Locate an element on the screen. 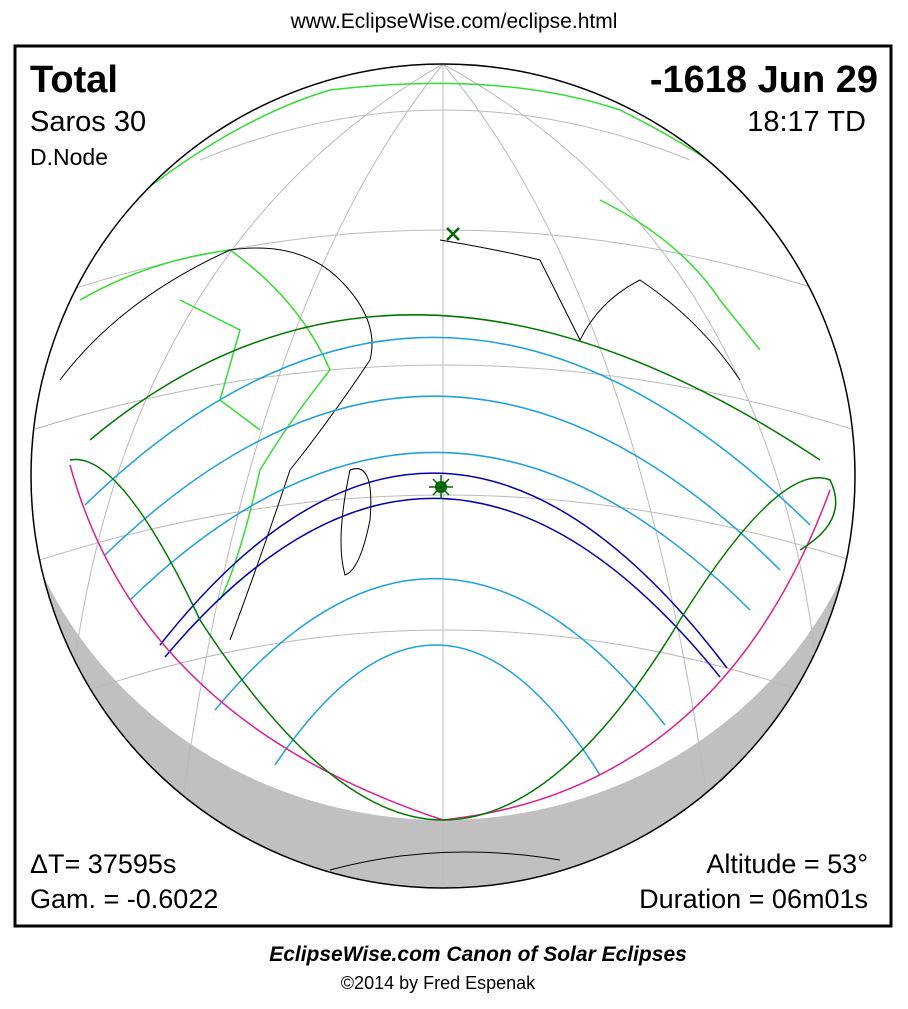 The image size is (908, 1009). node: D.Node is located at coordinates (69, 157).